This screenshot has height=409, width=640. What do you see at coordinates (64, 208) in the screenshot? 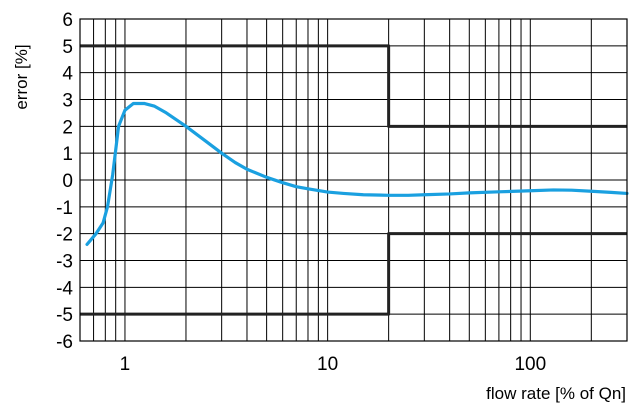
I see `y-tick-label: -1` at bounding box center [64, 208].